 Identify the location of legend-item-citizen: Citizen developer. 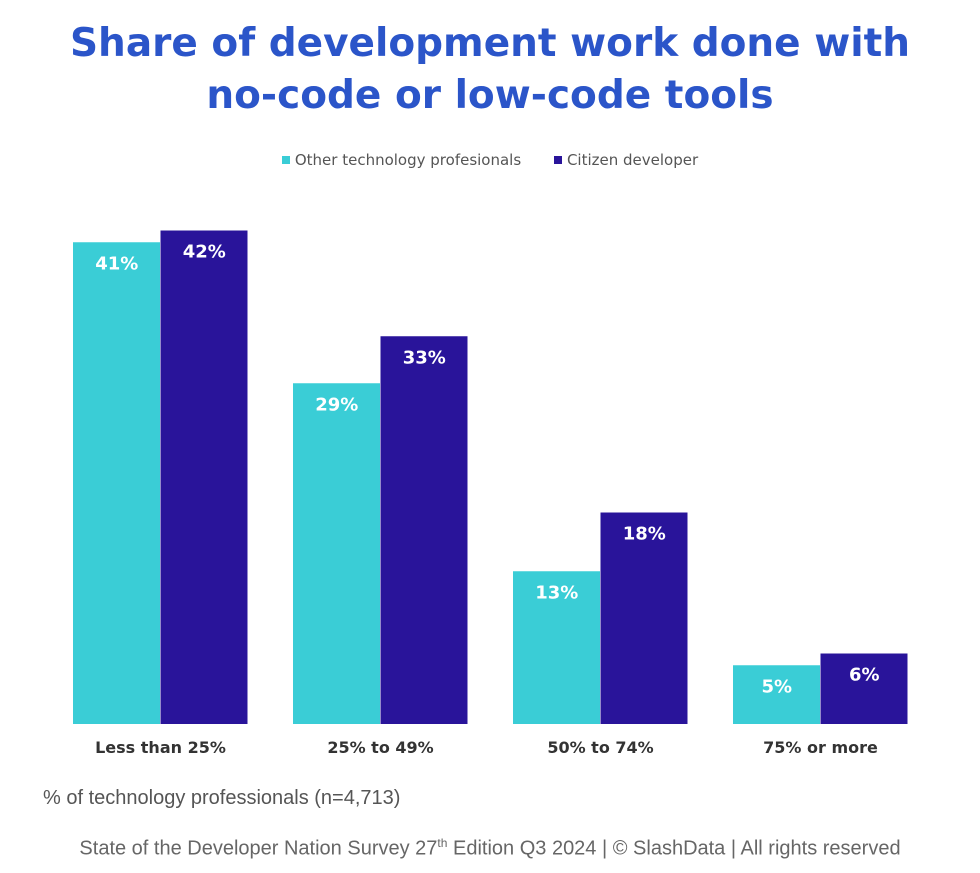
(626, 160).